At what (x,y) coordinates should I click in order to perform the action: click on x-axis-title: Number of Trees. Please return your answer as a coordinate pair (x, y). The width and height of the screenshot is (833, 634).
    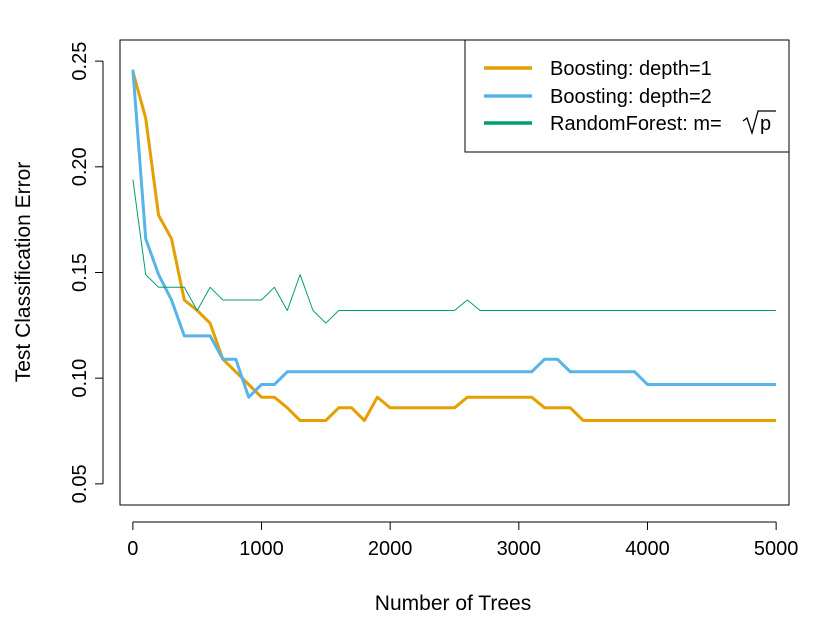
    Looking at the image, I should click on (453, 603).